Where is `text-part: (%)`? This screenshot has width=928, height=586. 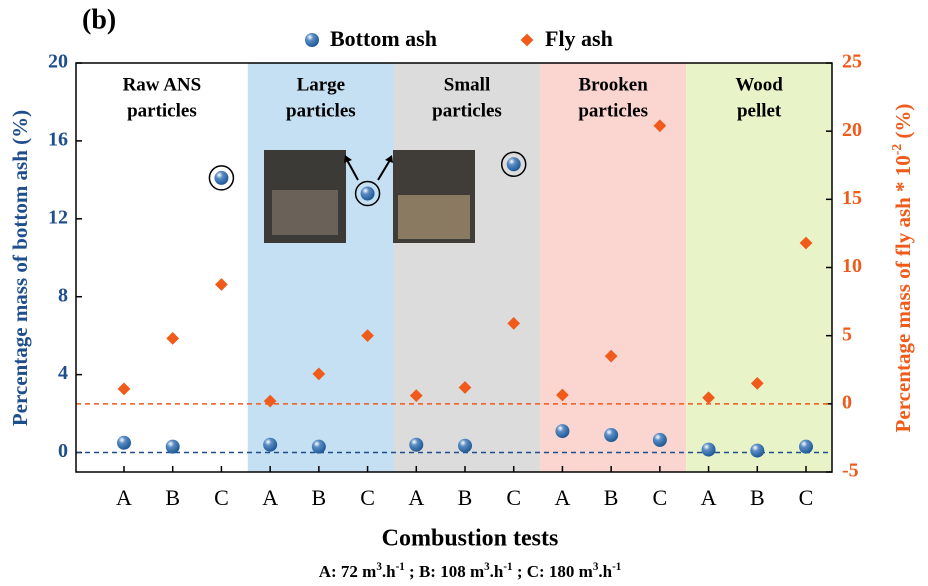
text-part: (%) is located at coordinates (903, 124).